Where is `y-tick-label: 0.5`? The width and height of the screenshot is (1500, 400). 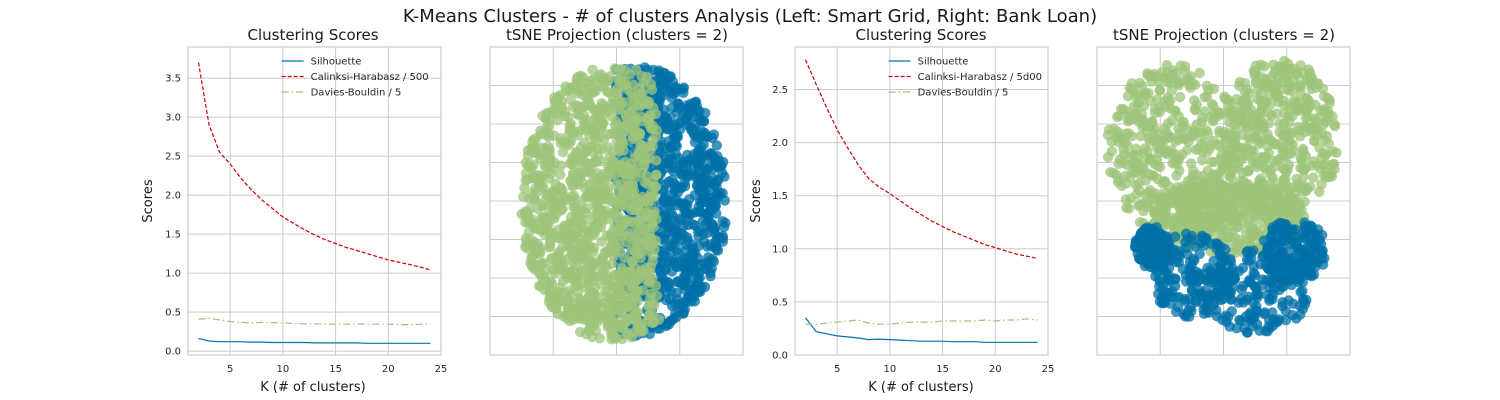
y-tick-label: 0.5 is located at coordinates (173, 313).